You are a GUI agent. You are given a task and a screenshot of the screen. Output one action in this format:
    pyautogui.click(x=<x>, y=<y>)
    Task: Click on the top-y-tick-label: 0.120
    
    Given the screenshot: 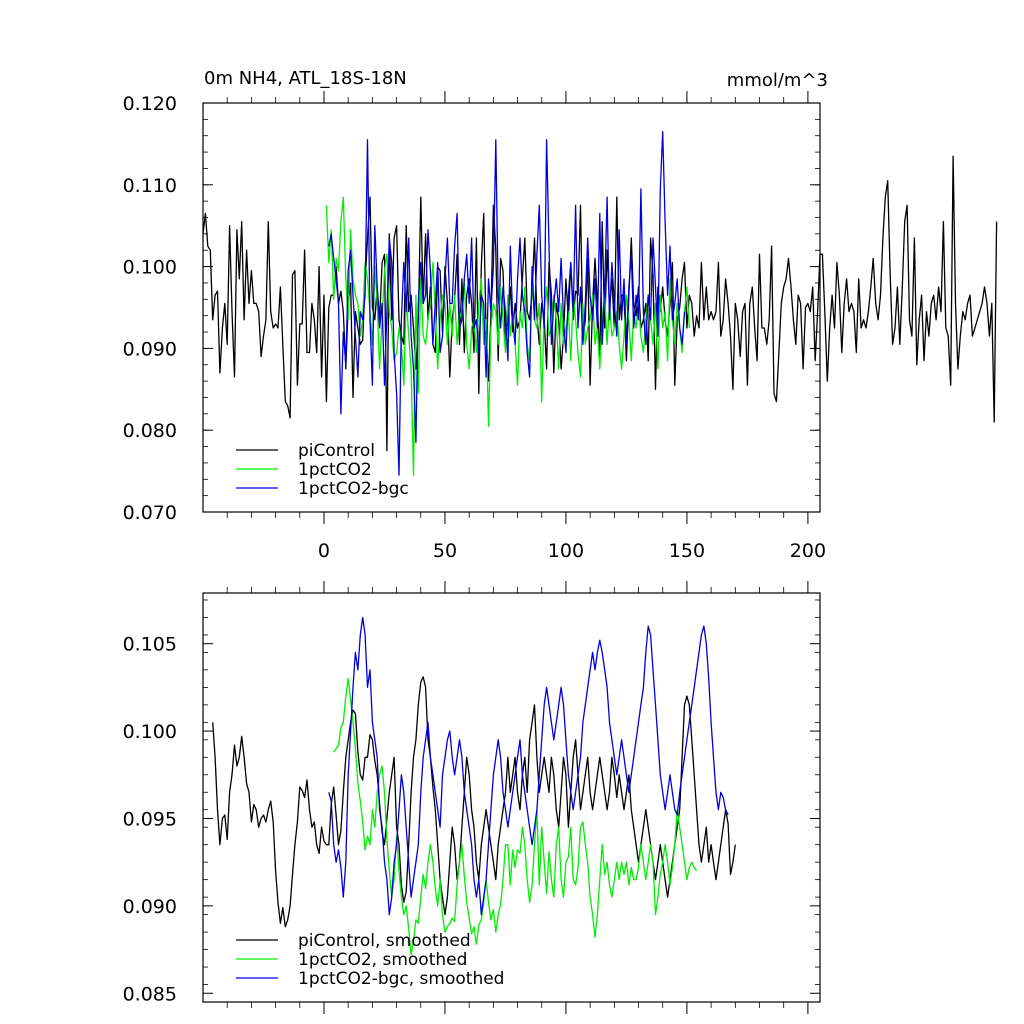 What is the action you would take?
    pyautogui.click(x=150, y=104)
    